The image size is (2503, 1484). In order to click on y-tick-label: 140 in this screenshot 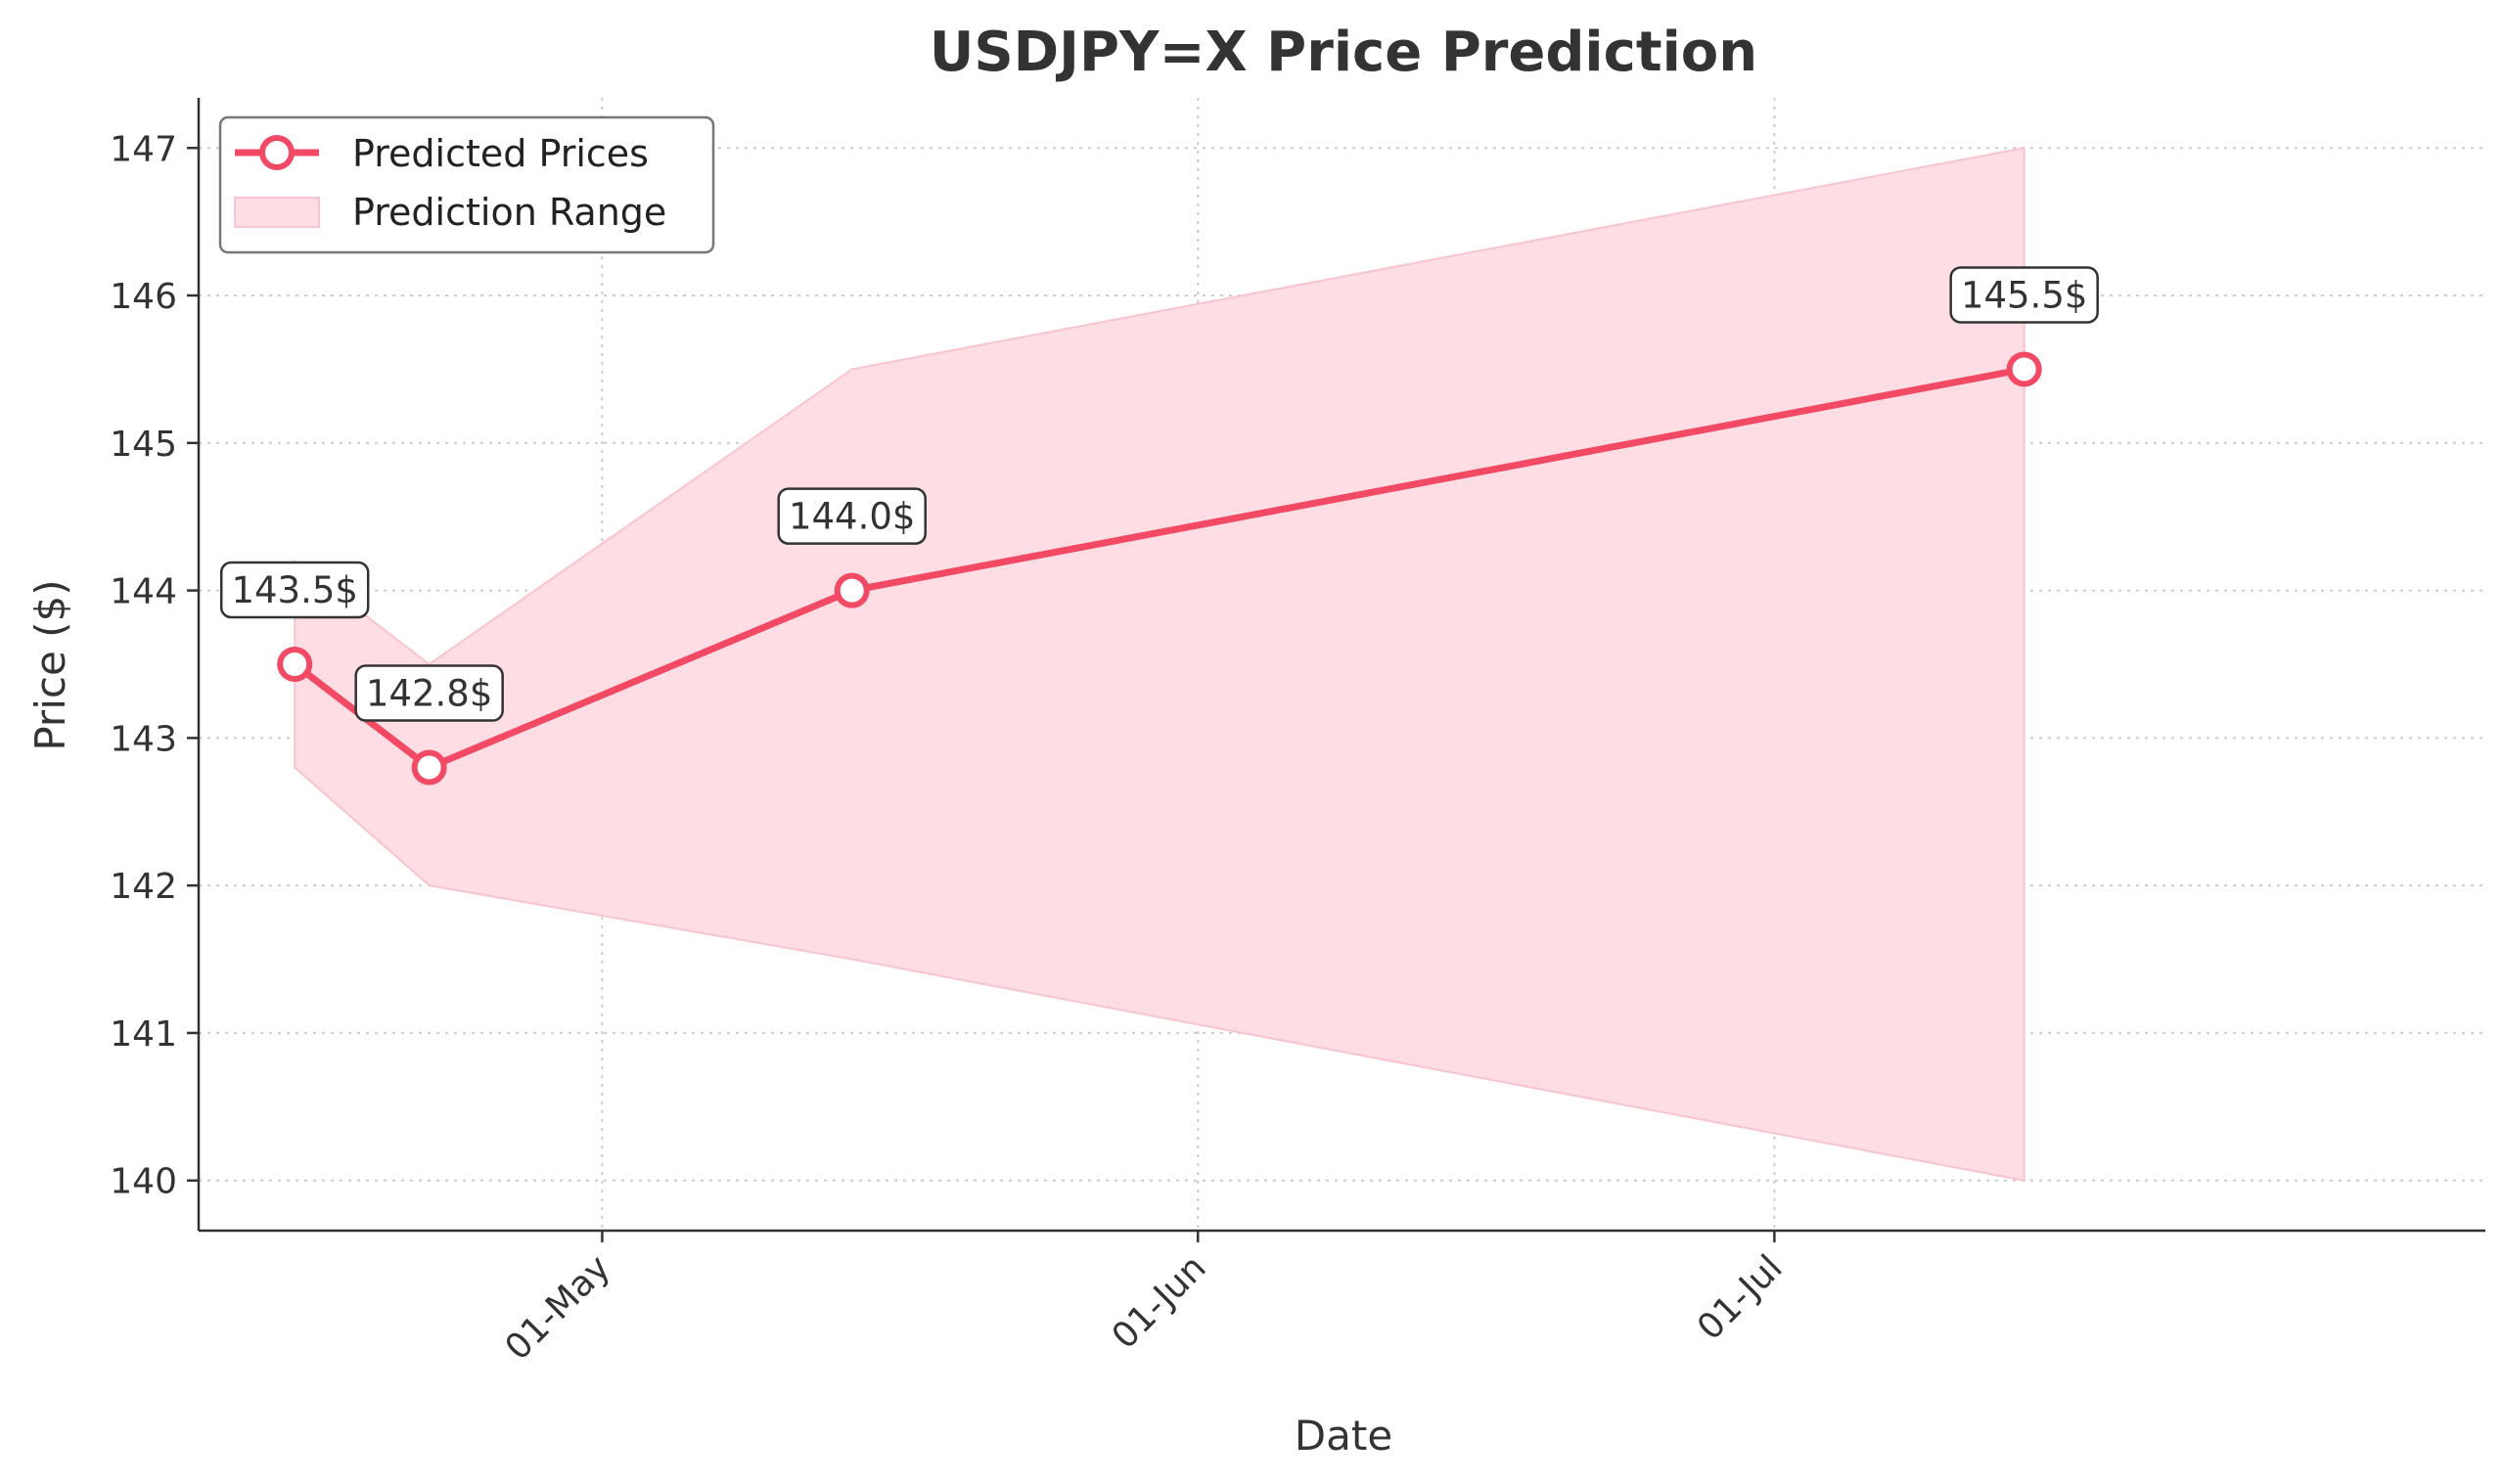, I will do `click(143, 1182)`.